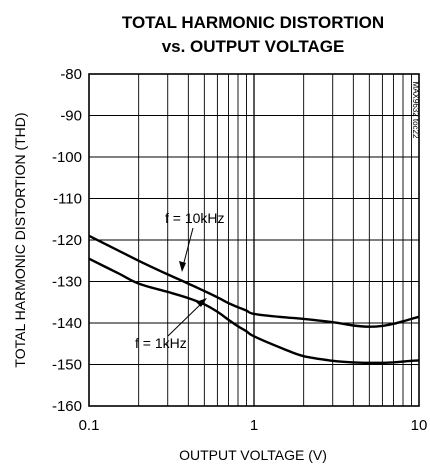 The height and width of the screenshot is (464, 430). I want to click on y-tick-labels: -80 -90 -100 -110 -120 -130 -140 -150 -160, so click(67, 240).